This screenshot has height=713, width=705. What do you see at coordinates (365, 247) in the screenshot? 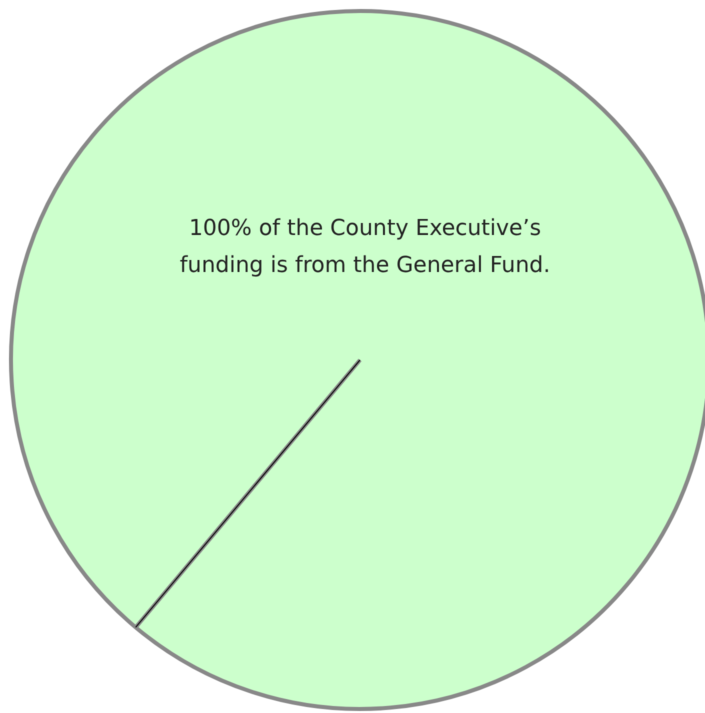
I see `text: 100% of the County Executive’s funding is from the General Fund.` at bounding box center [365, 247].